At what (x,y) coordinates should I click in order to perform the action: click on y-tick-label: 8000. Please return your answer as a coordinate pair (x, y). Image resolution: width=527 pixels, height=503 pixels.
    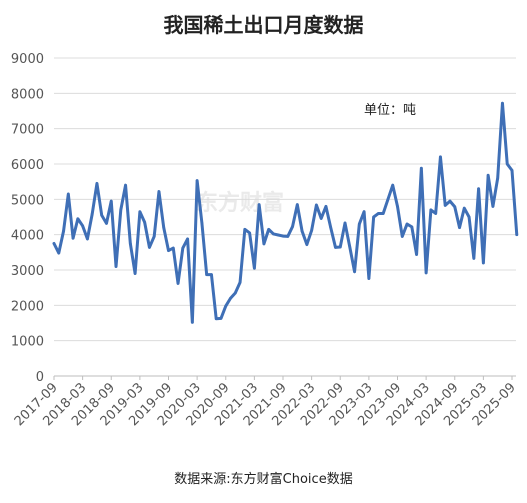
    Looking at the image, I should click on (27, 94).